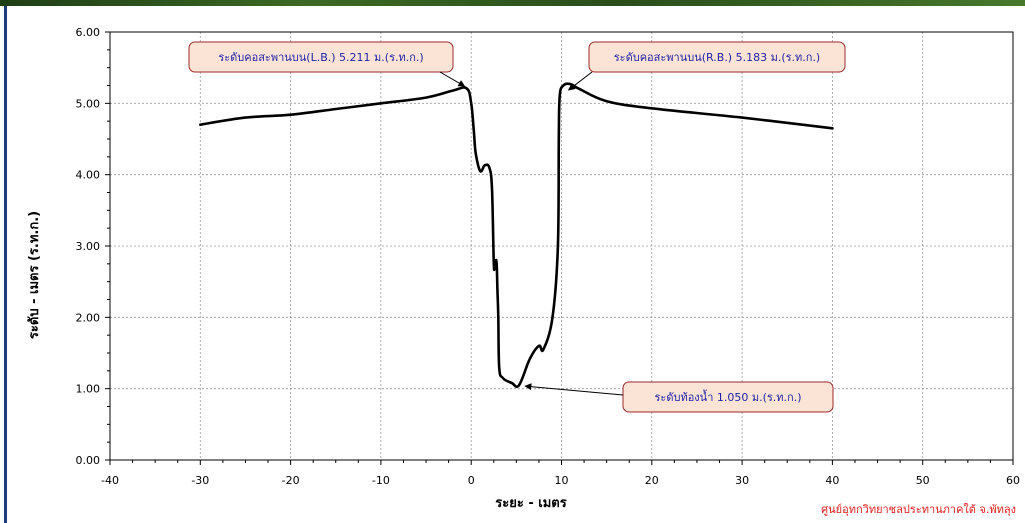 This screenshot has height=523, width=1025. Describe the element at coordinates (381, 480) in the screenshot. I see `x-tick-label: -10` at that location.